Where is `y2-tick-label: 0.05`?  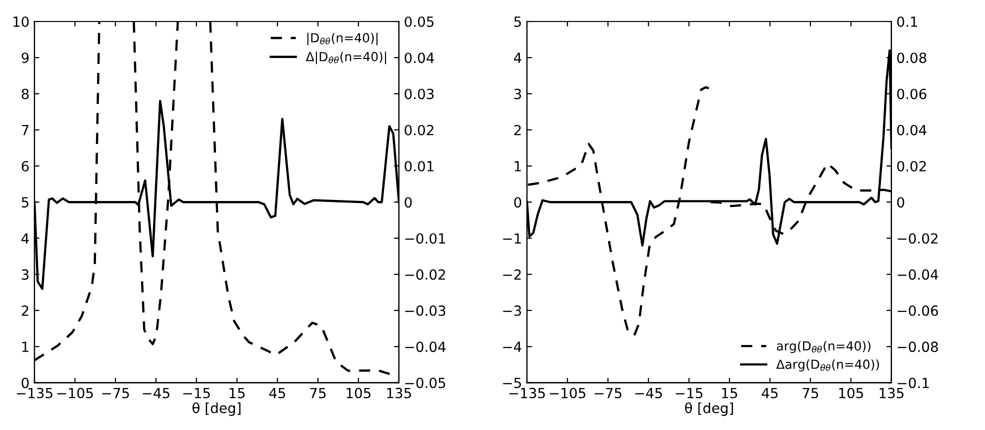 y2-tick-label: 0.05 is located at coordinates (419, 21).